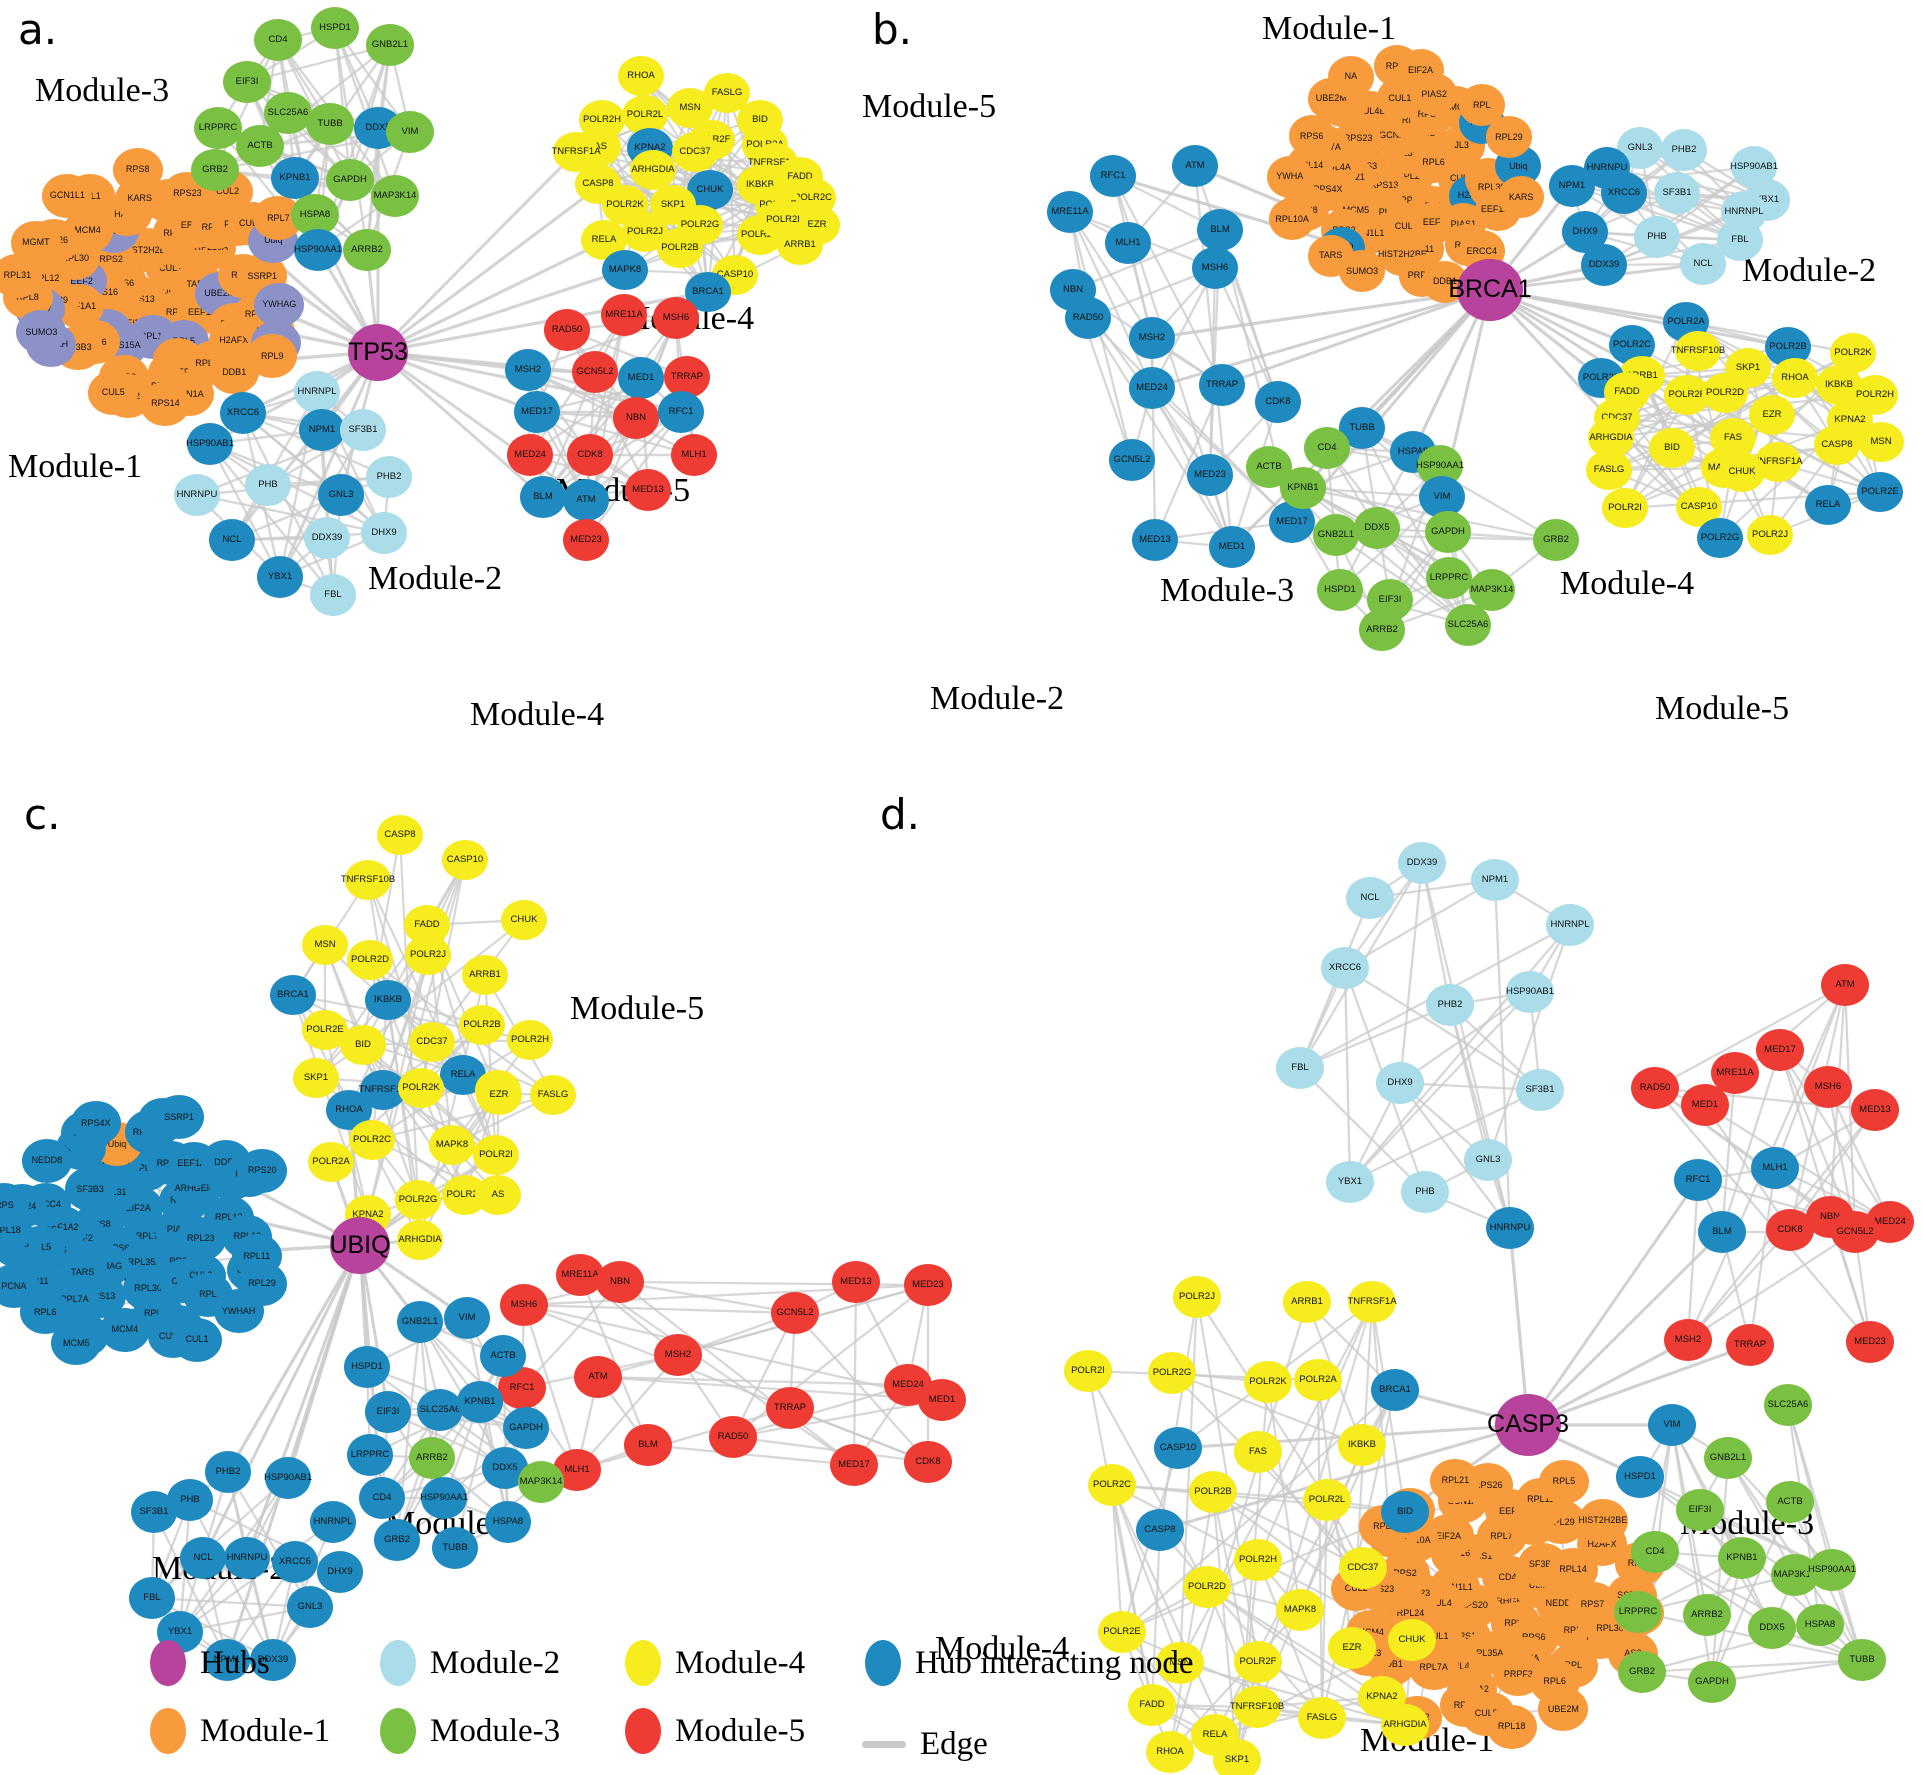 The height and width of the screenshot is (1775, 1923). Describe the element at coordinates (330, 124) in the screenshot. I see `network-node-tubb: TUBB` at that location.